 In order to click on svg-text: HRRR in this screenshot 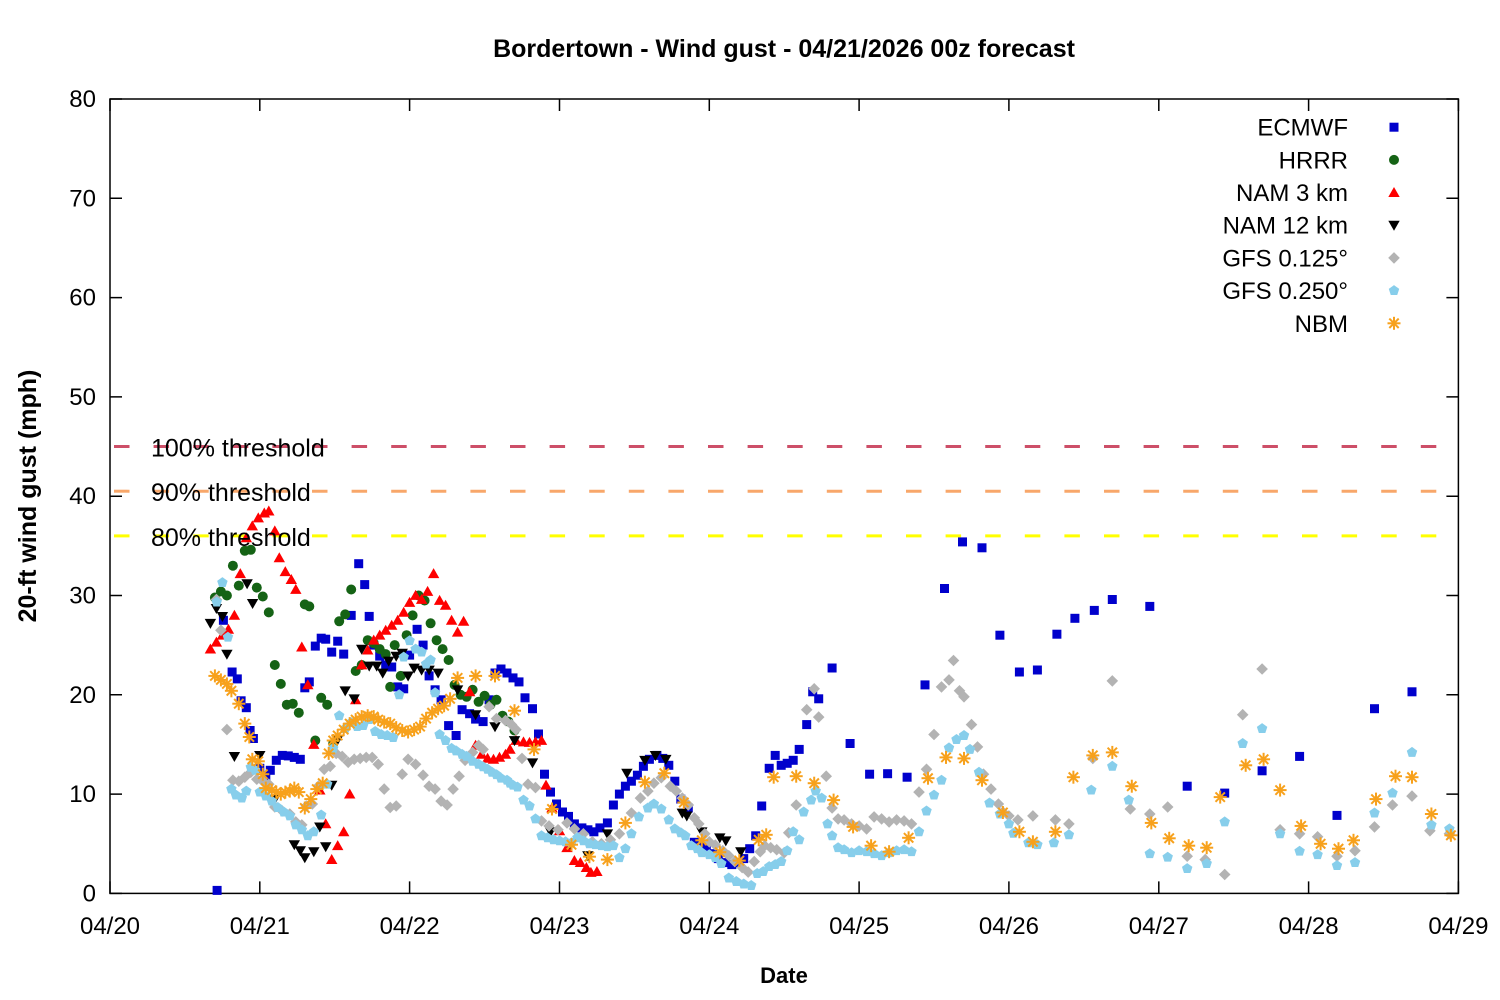, I will do `click(1313, 160)`.